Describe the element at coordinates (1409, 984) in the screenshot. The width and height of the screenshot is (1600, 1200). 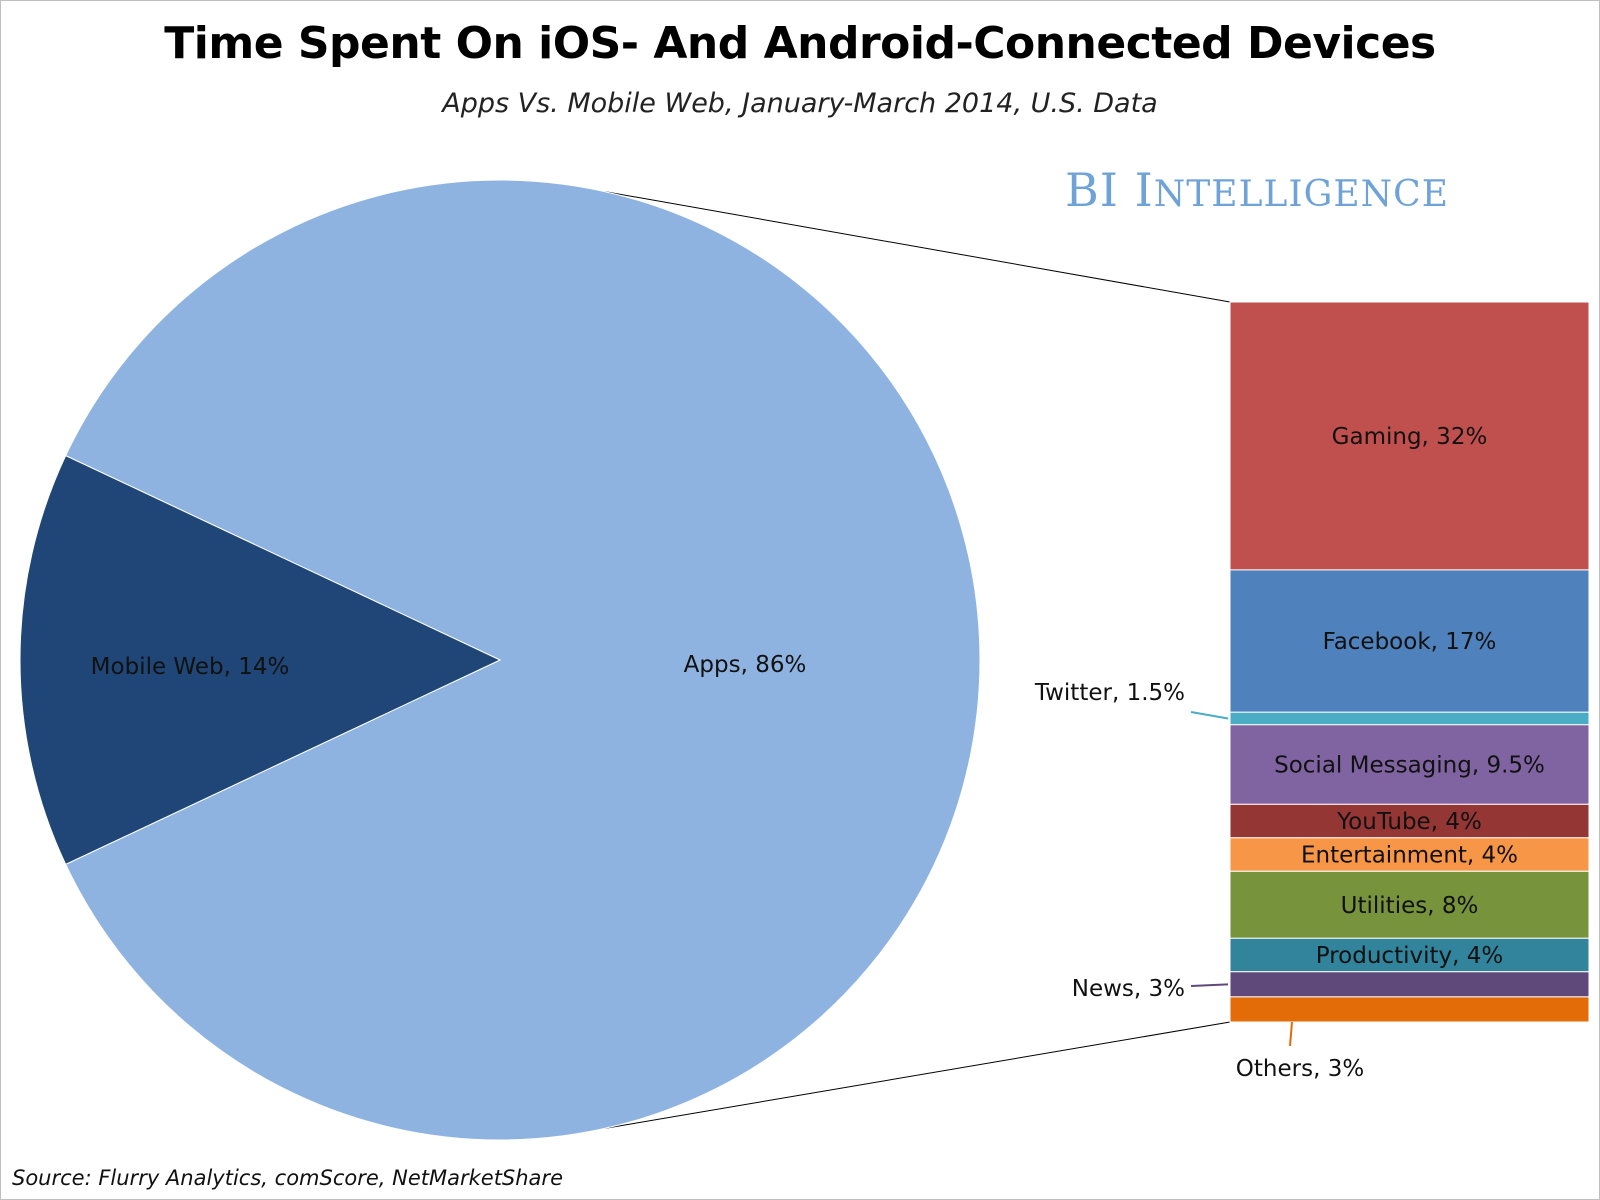
I see `bar-segment-news` at that location.